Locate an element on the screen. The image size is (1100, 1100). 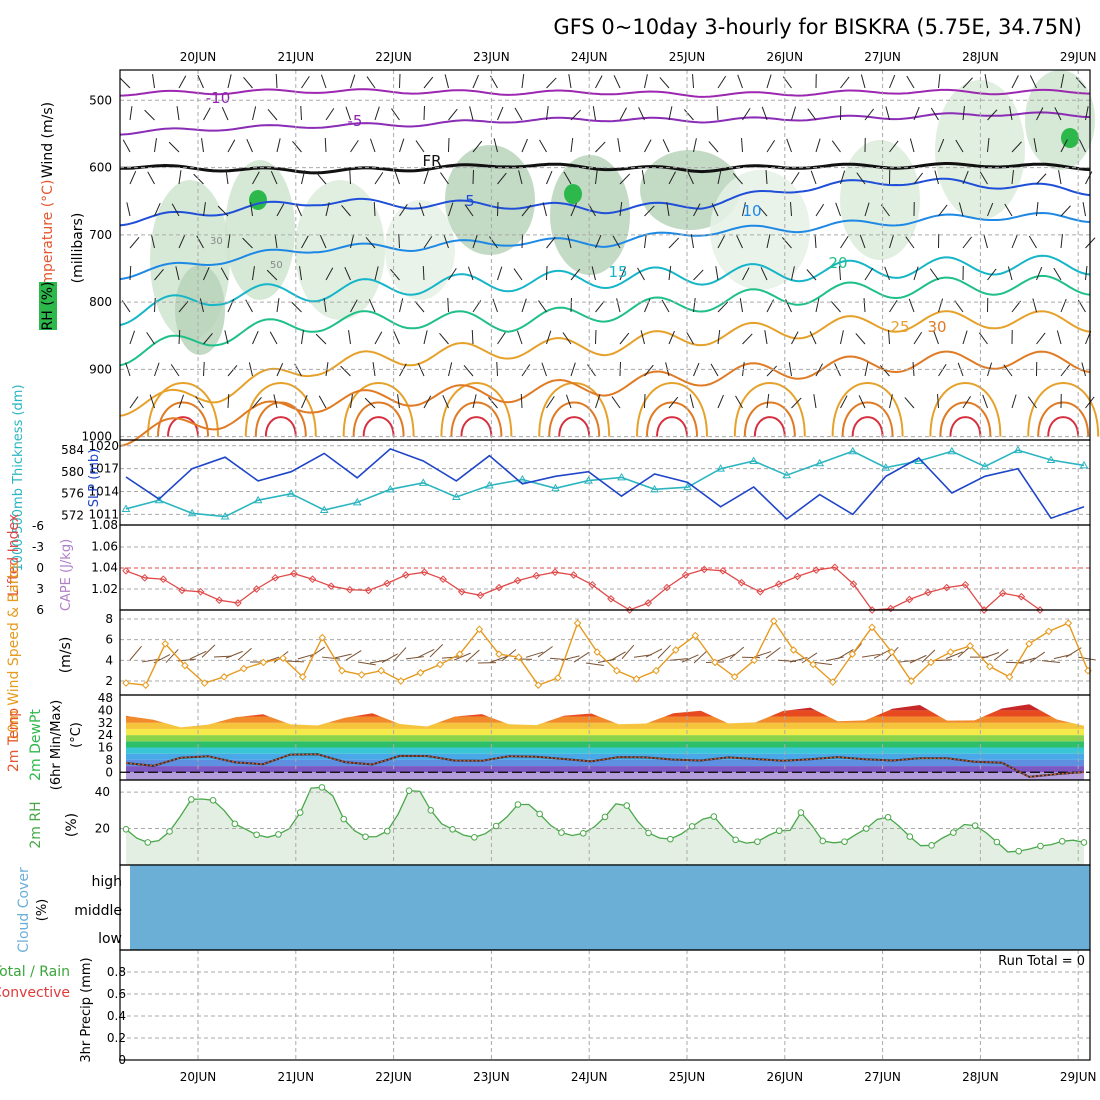
axis-label: 2m RH is located at coordinates (36, 824).